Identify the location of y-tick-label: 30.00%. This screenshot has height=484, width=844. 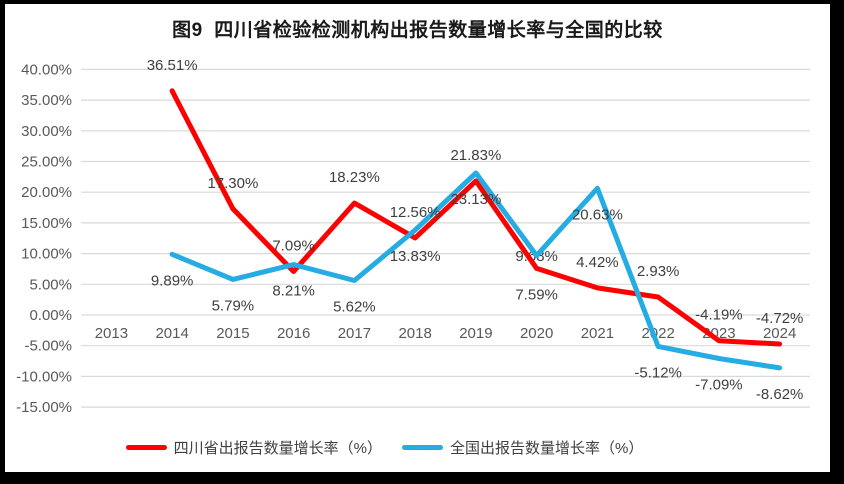
(46, 131).